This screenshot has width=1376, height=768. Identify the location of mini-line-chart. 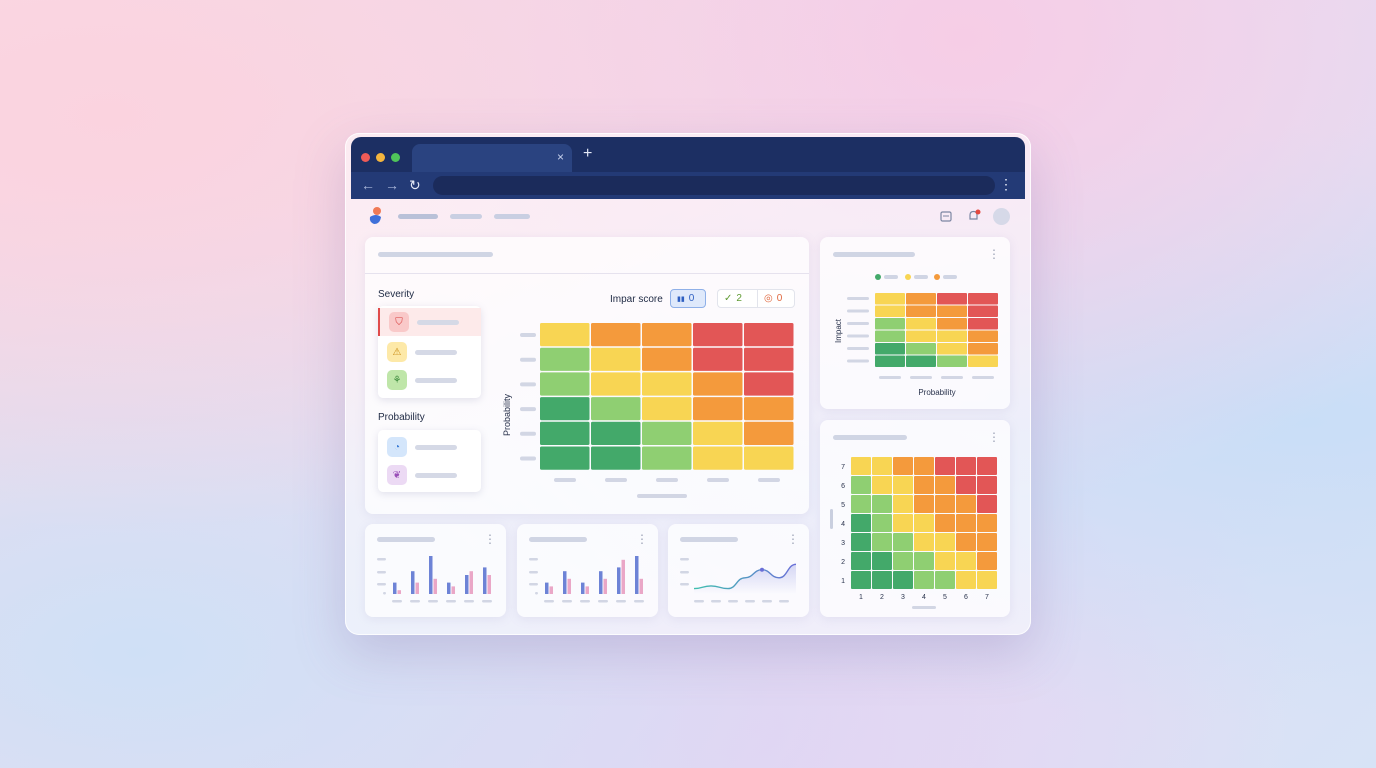
(738, 580).